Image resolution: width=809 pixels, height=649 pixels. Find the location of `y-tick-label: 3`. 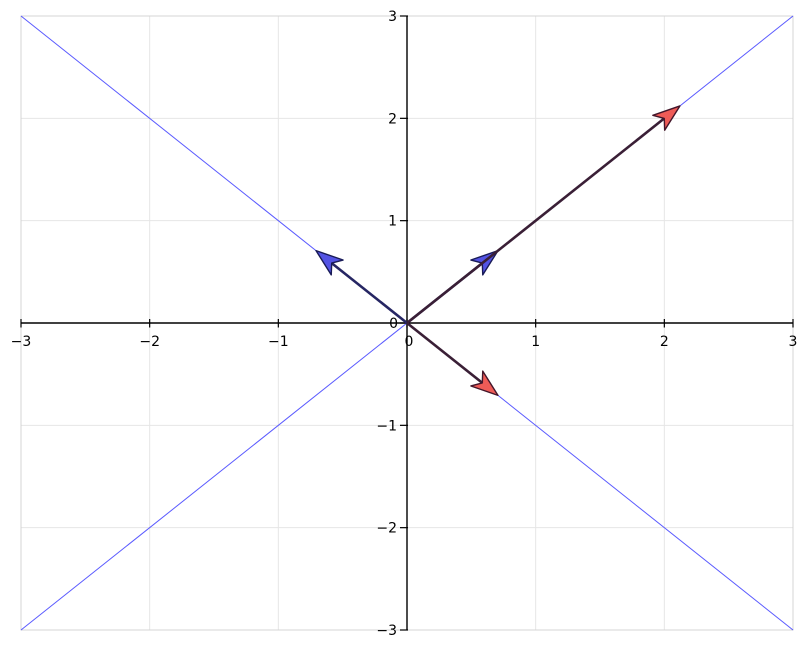

y-tick-label: 3 is located at coordinates (392, 17).